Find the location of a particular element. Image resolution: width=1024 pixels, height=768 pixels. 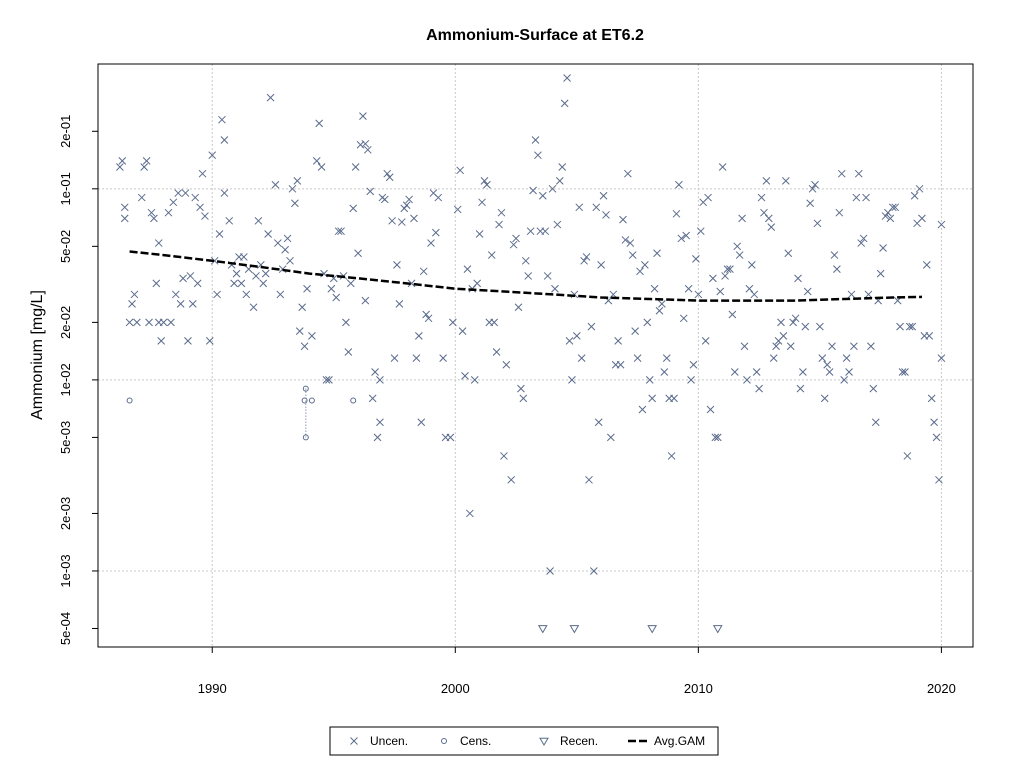

legend-label: Cens. is located at coordinates (475, 741).